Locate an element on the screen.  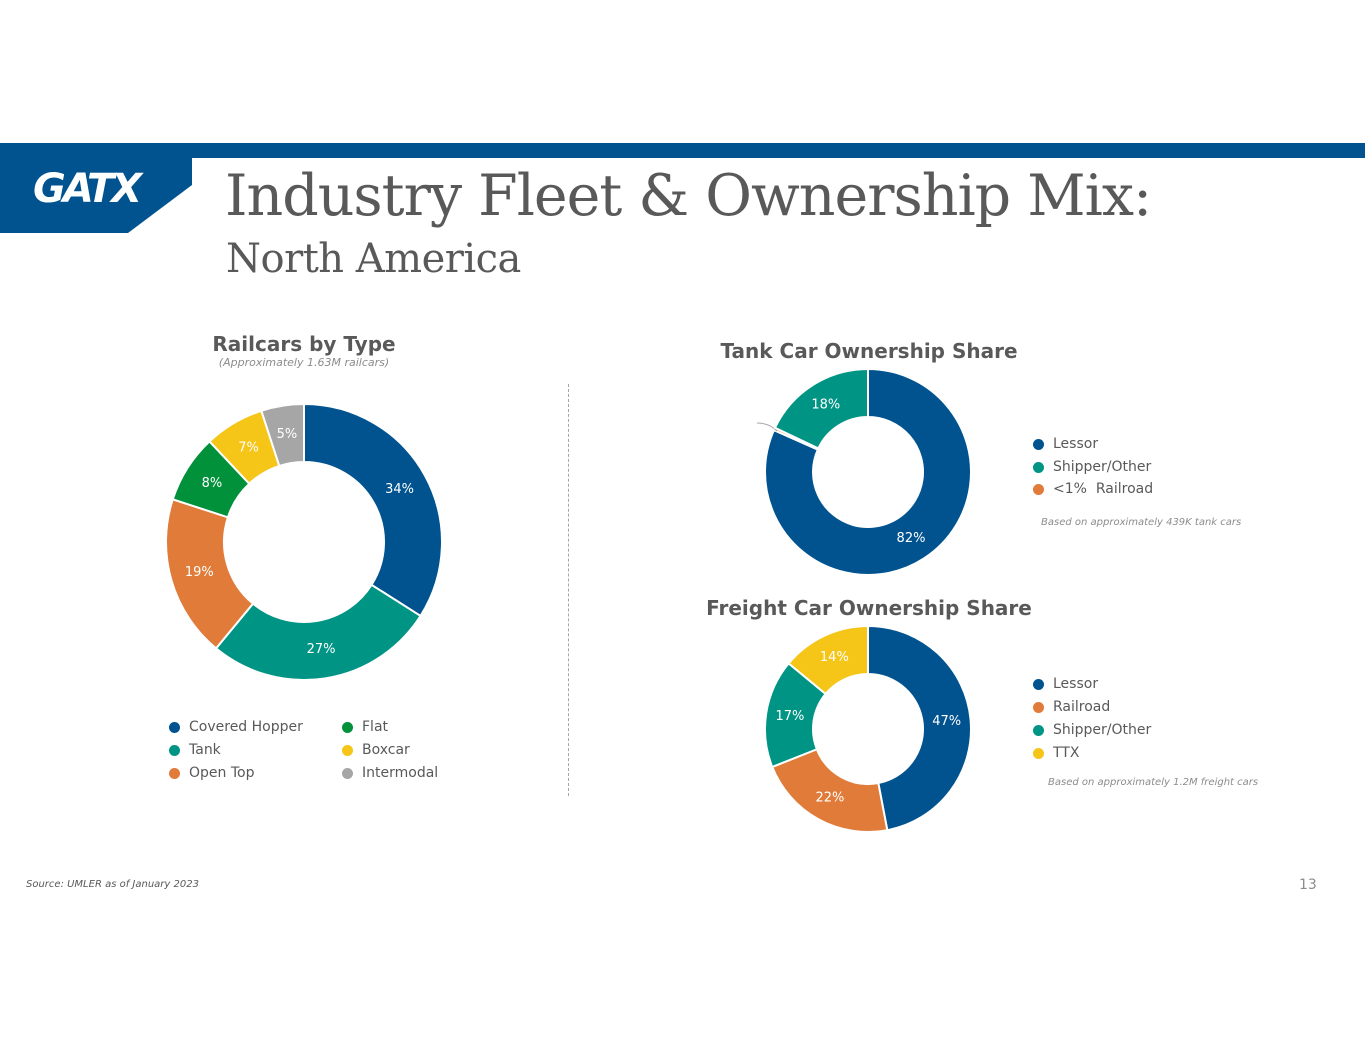
chart-subtitle-railcars: (Approximately 1.63M railcars) is located at coordinates (304, 362).